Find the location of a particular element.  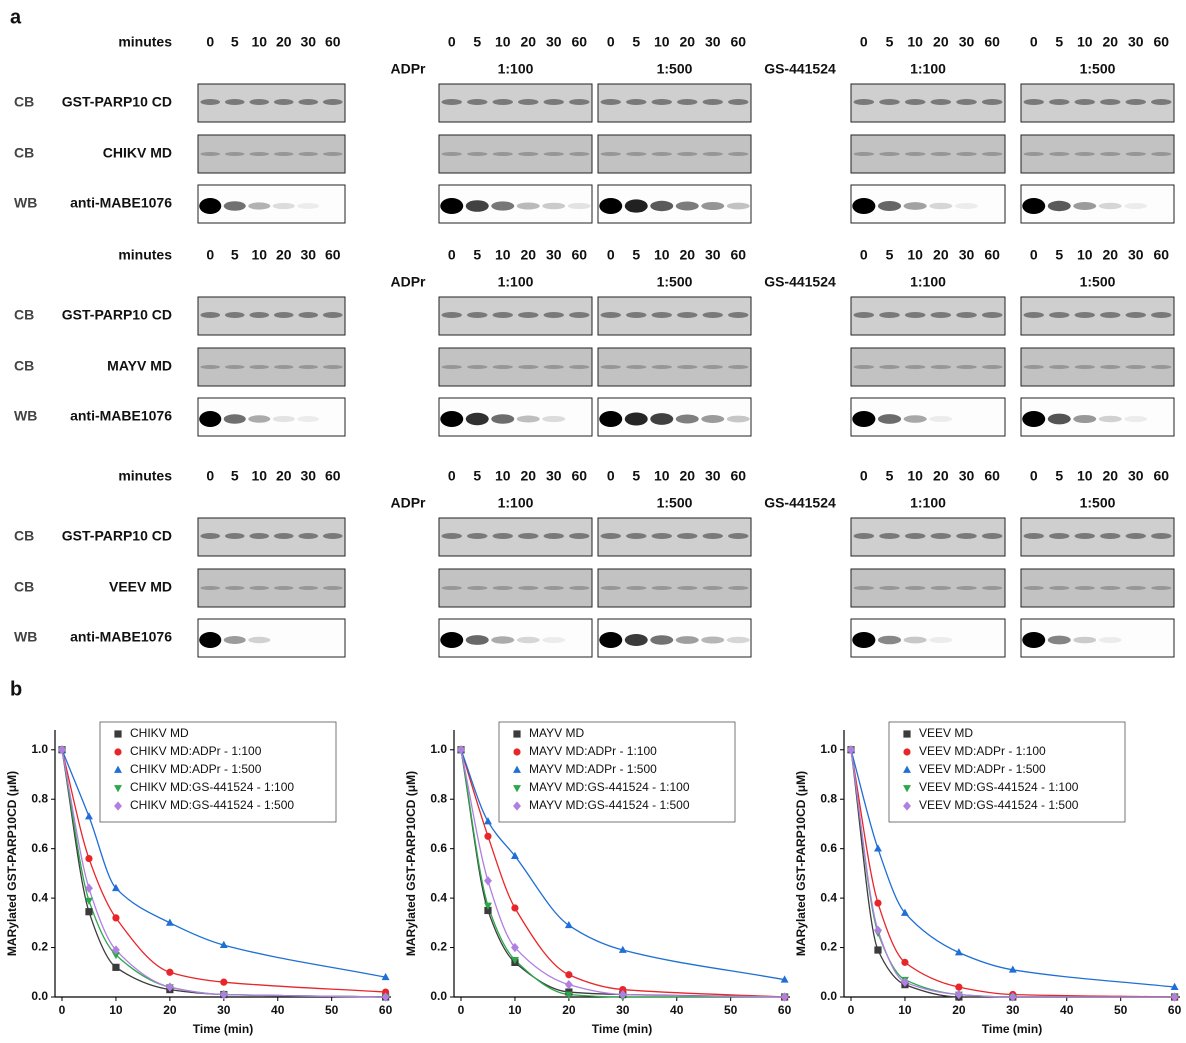

time-label: 60 is located at coordinates (992, 42).